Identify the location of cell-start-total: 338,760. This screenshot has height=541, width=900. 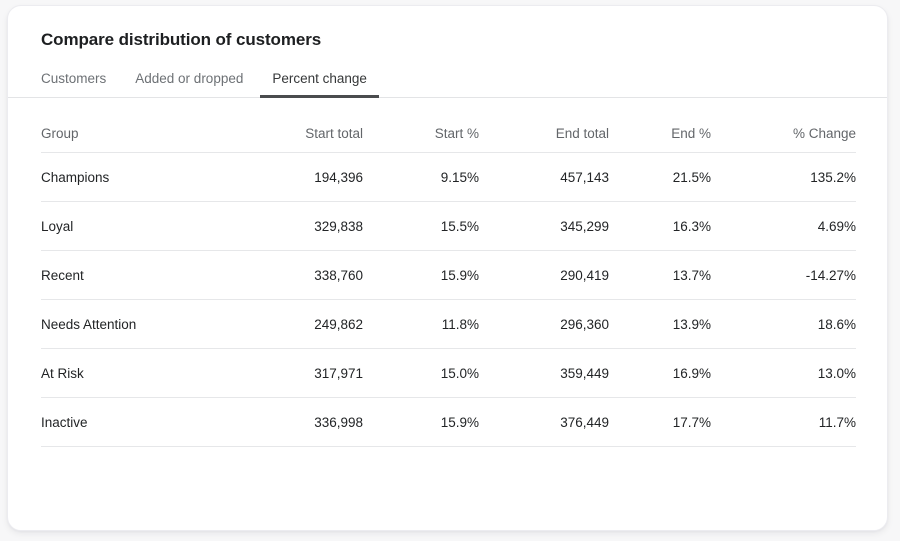
(302, 275).